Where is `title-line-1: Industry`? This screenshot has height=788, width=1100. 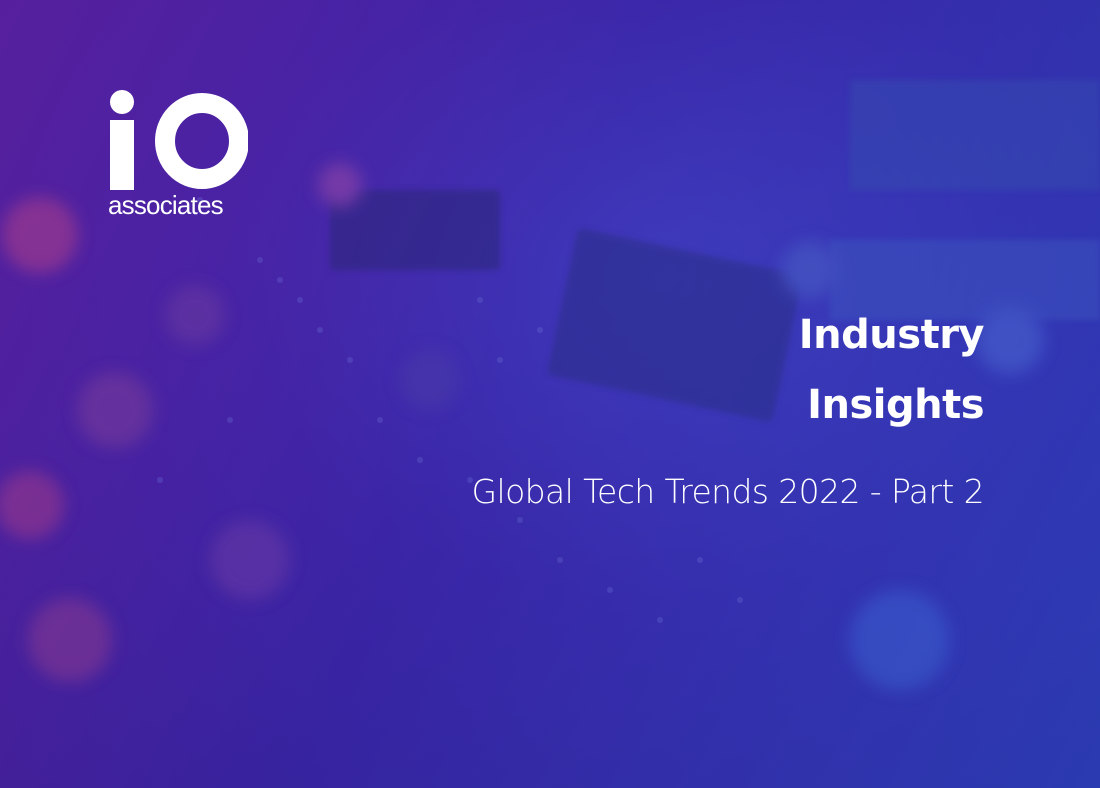 title-line-1: Industry is located at coordinates (891, 335).